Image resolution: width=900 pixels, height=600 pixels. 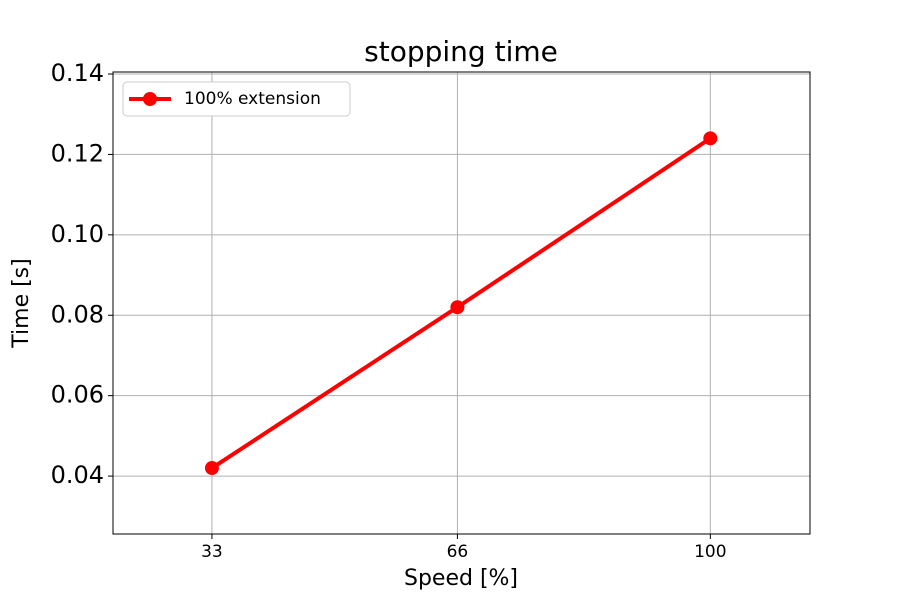 What do you see at coordinates (461, 51) in the screenshot?
I see `chart-title: stopping time` at bounding box center [461, 51].